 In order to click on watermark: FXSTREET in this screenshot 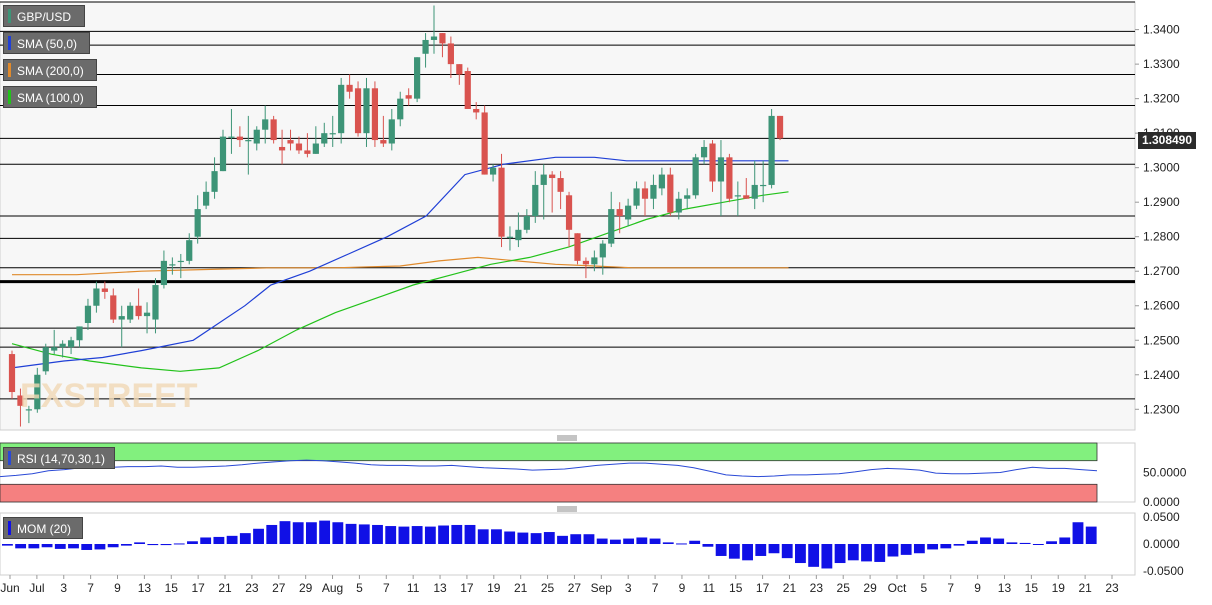, I will do `click(109, 396)`.